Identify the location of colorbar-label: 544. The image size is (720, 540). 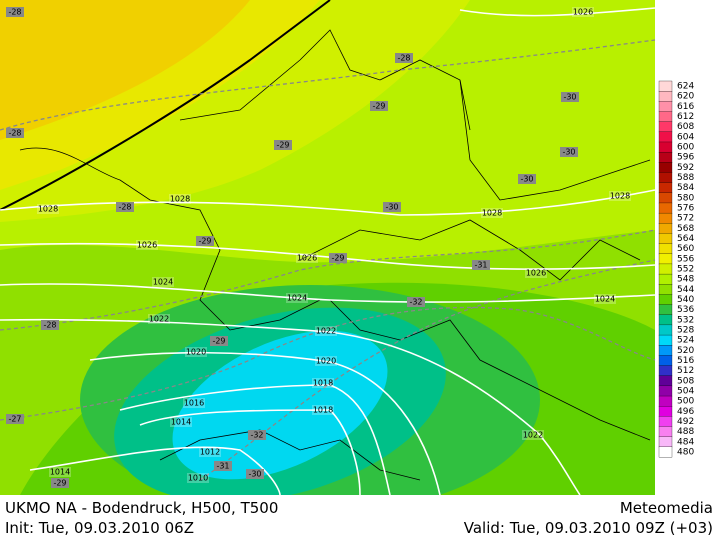
(685, 290).